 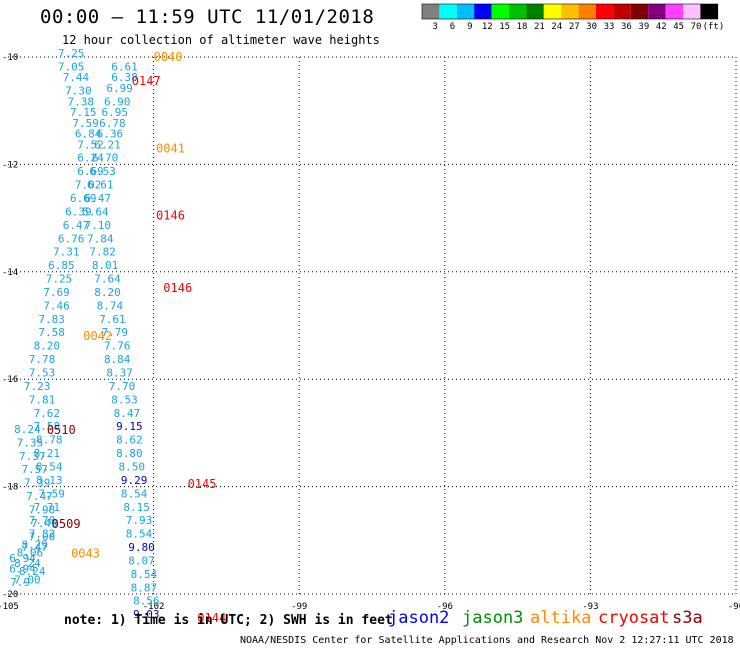 What do you see at coordinates (51, 319) in the screenshot?
I see `swh-label: 7.83` at bounding box center [51, 319].